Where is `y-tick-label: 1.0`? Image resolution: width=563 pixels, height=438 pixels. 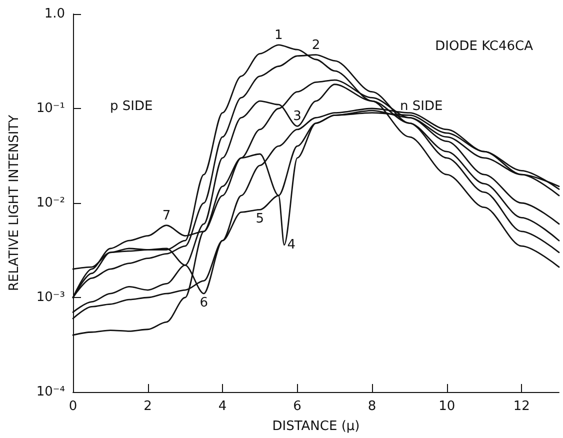
y-tick-label: 1.0 is located at coordinates (54, 14).